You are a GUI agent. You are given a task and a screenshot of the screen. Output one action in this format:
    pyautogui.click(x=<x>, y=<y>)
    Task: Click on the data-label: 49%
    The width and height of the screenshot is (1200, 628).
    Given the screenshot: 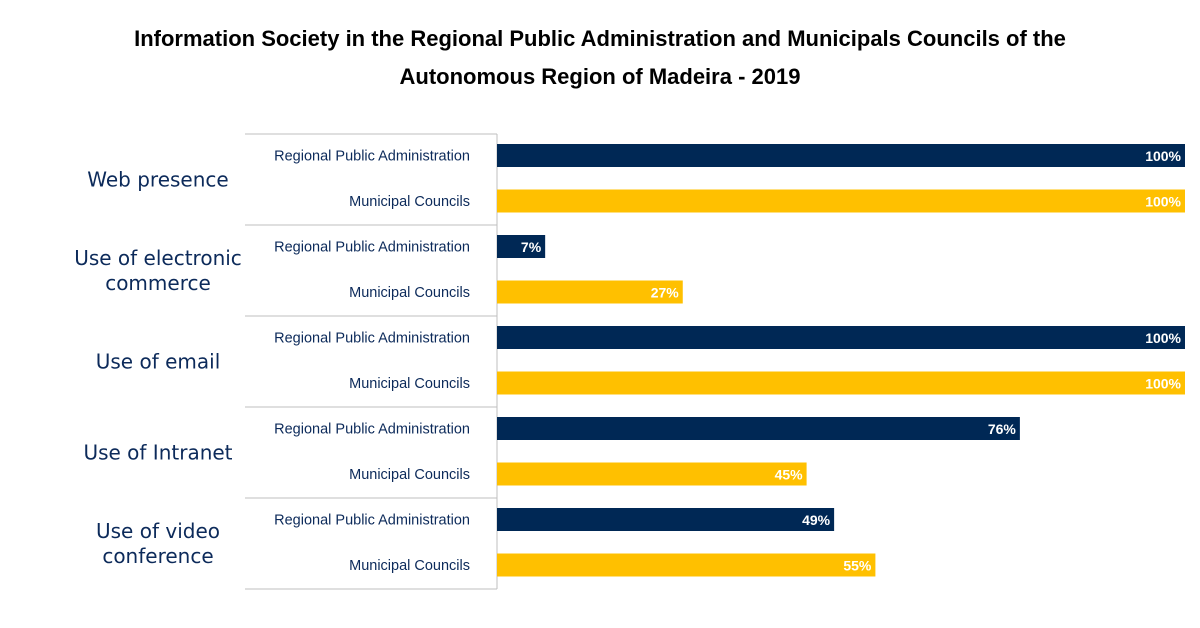 What is the action you would take?
    pyautogui.click(x=816, y=520)
    